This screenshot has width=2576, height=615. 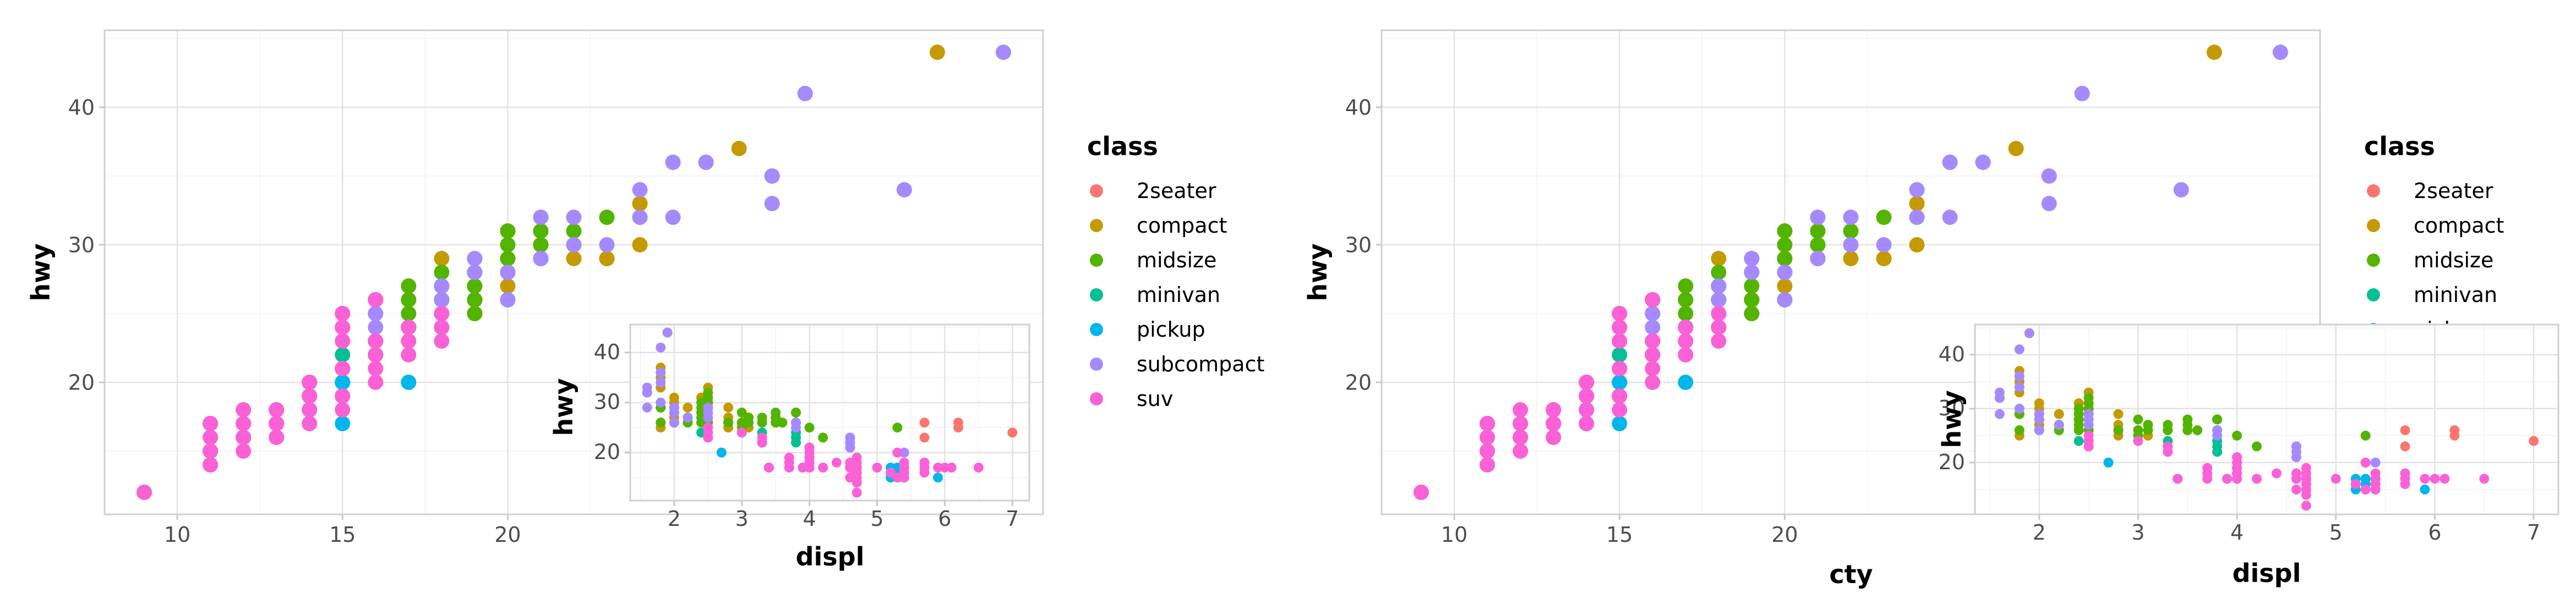 I want to click on inset-left-point-compact, so click(x=688, y=407).